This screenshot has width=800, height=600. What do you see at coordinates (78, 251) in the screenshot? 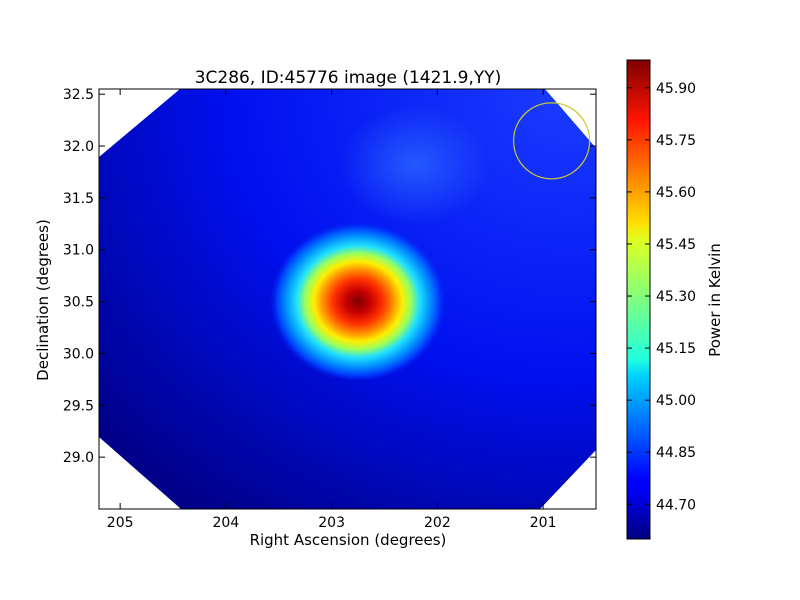
I see `y-tick-label: 31.0` at bounding box center [78, 251].